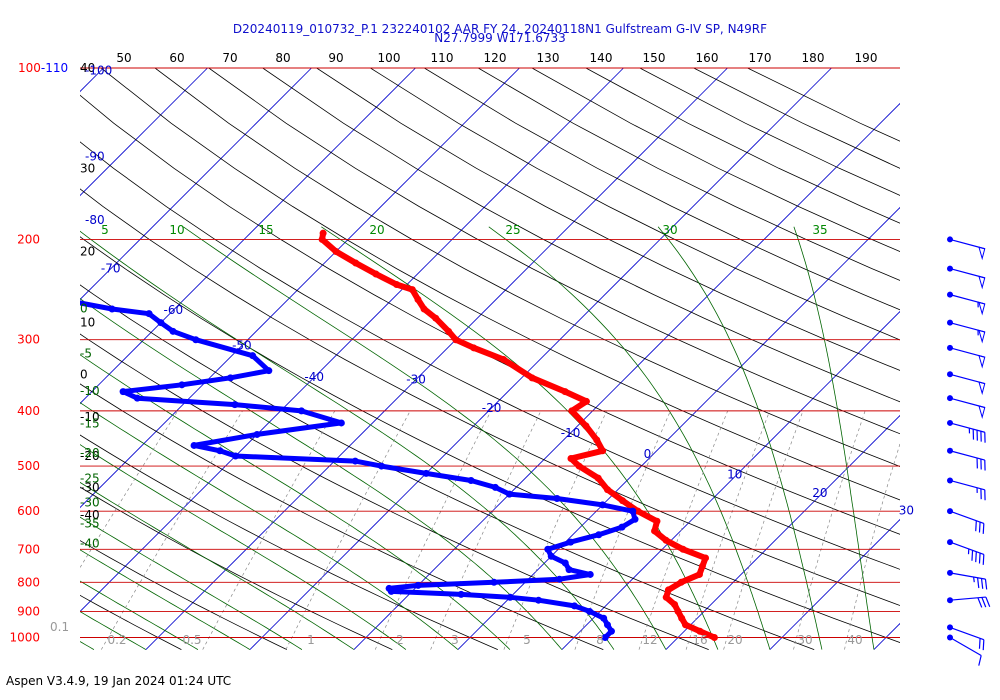  I want to click on top-axis-label: 140, so click(601, 58).